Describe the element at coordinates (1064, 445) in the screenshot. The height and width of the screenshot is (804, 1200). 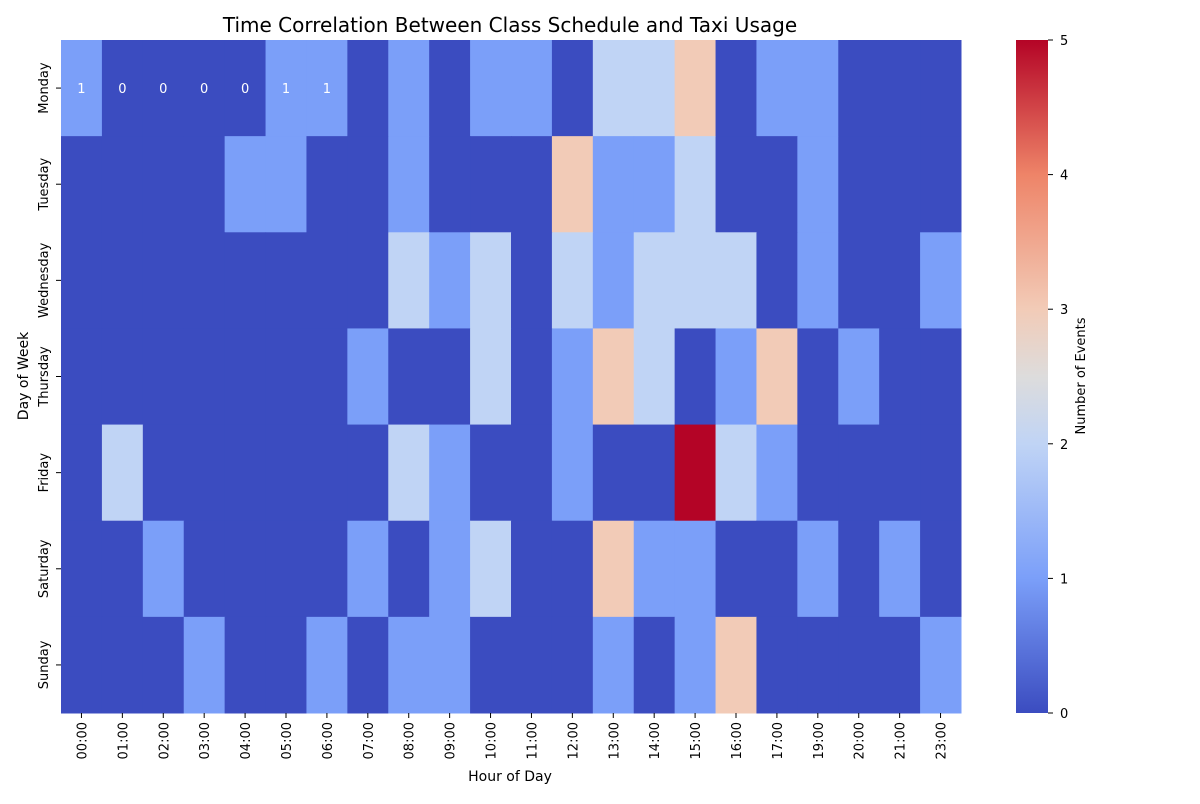
I see `colorbar-tick-label: 2` at that location.